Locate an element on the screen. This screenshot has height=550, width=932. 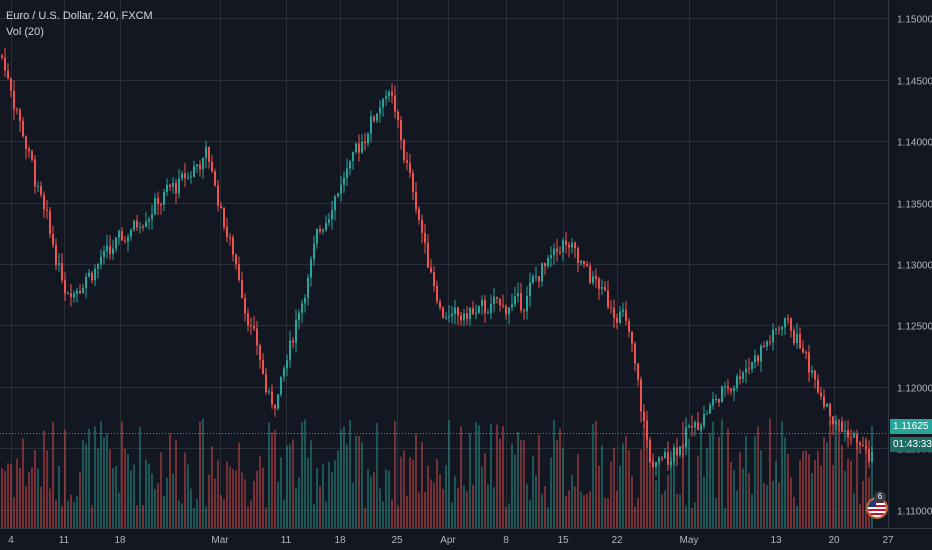
volume-indicator-label: Vol (20) is located at coordinates (25, 32).